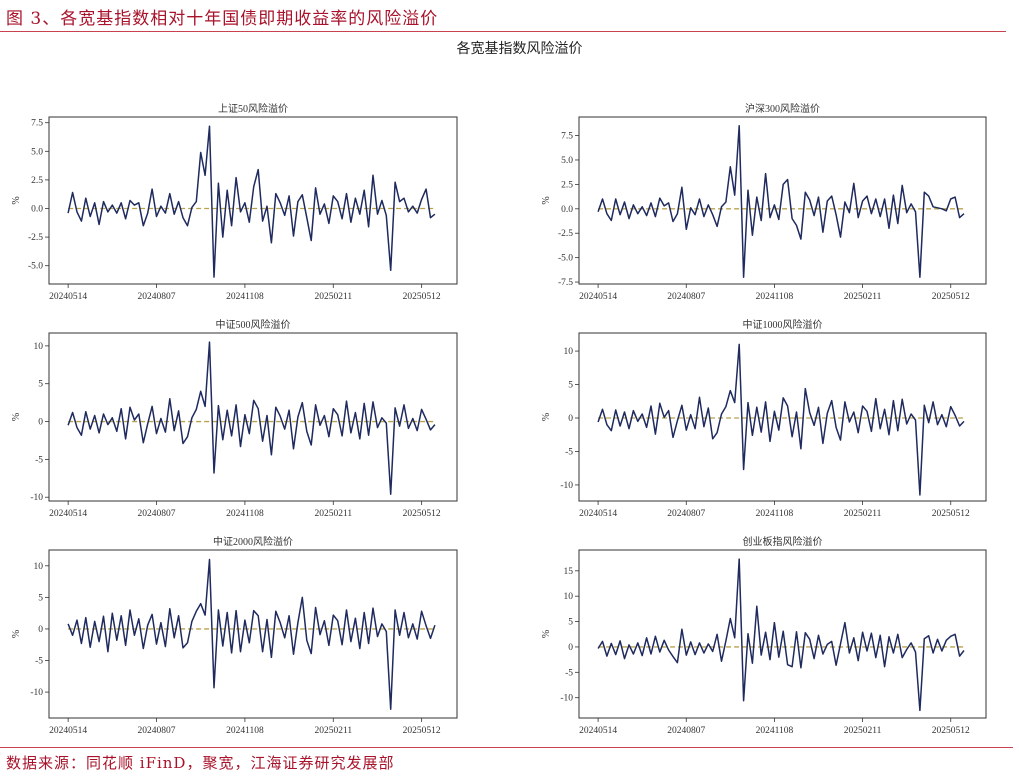 The image size is (1019, 777). What do you see at coordinates (253, 324) in the screenshot?
I see `subplot-title: 中证500风险溢价` at bounding box center [253, 324].